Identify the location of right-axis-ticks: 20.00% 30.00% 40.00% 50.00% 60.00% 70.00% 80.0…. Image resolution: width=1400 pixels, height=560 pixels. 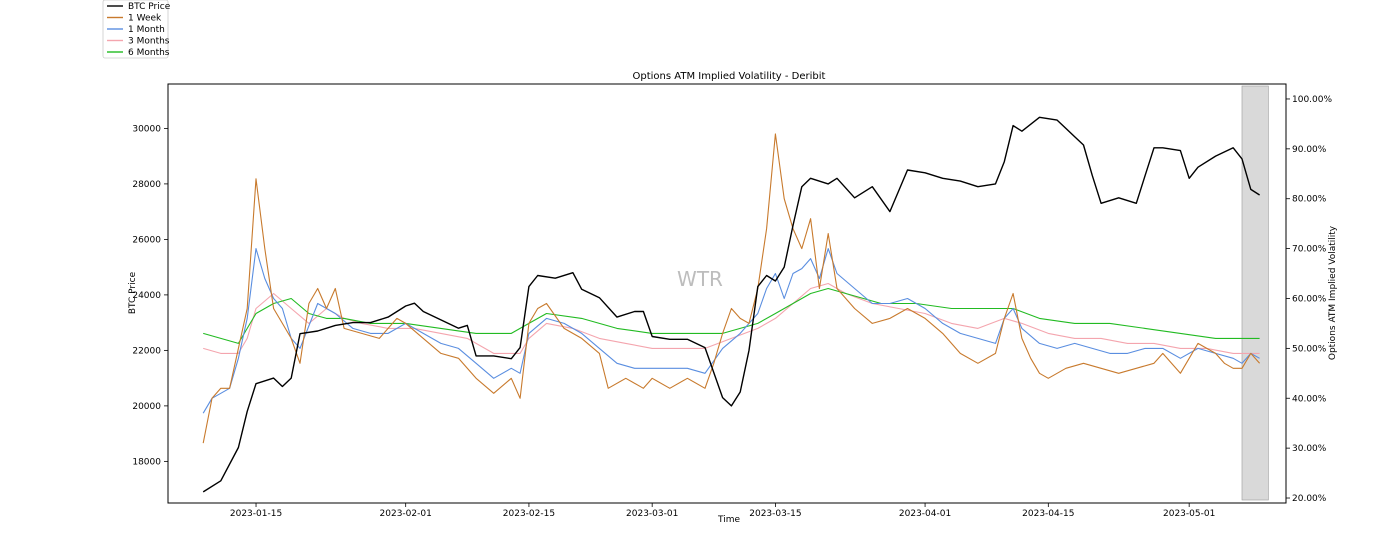
(1309, 299).